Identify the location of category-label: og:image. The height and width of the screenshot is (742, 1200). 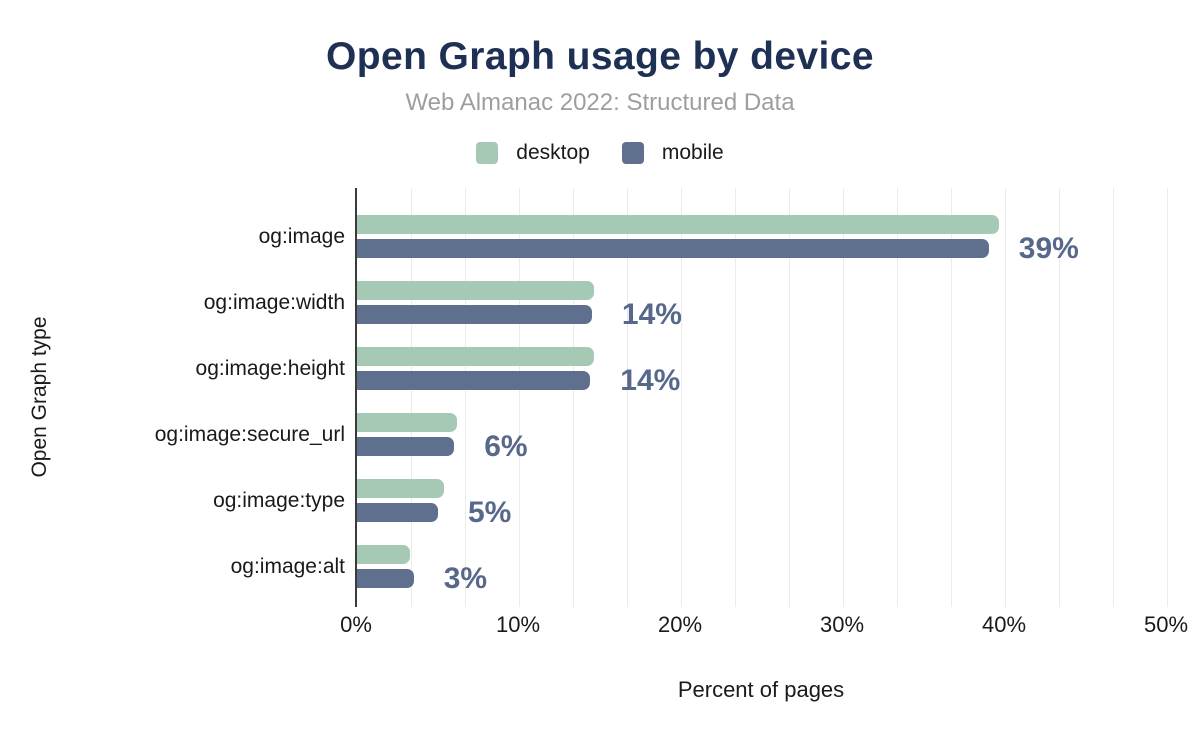
(301, 236).